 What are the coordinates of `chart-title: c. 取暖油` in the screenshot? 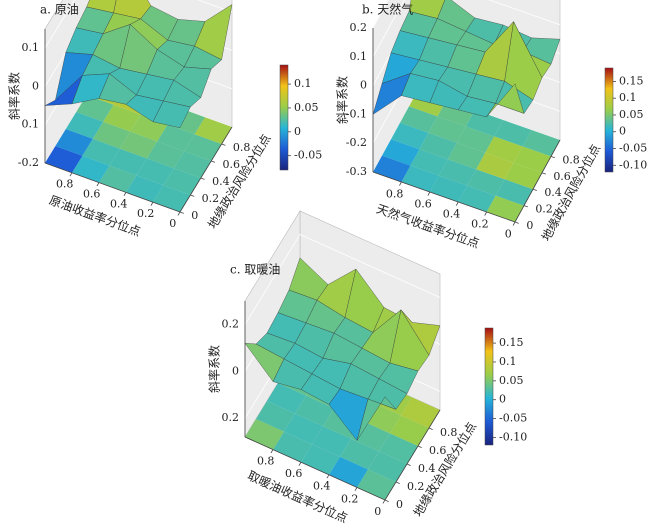 It's located at (255, 270).